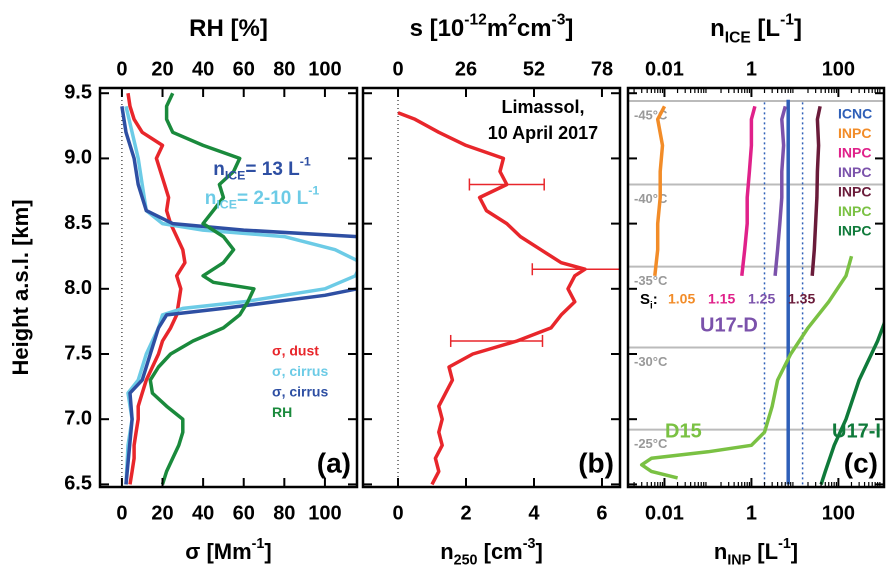 Image resolution: width=886 pixels, height=572 pixels. I want to click on y-tick-label: 9.5, so click(78, 92).